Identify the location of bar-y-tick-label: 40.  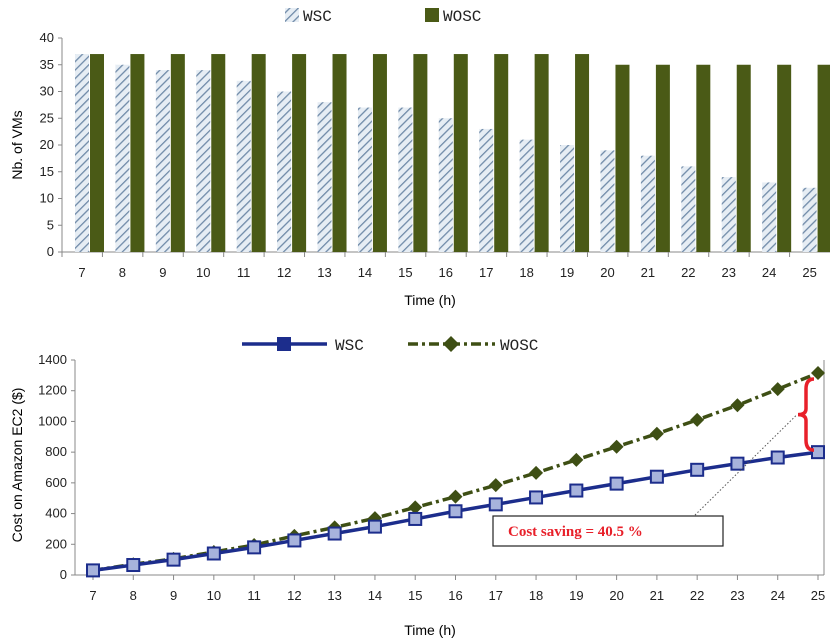
(47, 37).